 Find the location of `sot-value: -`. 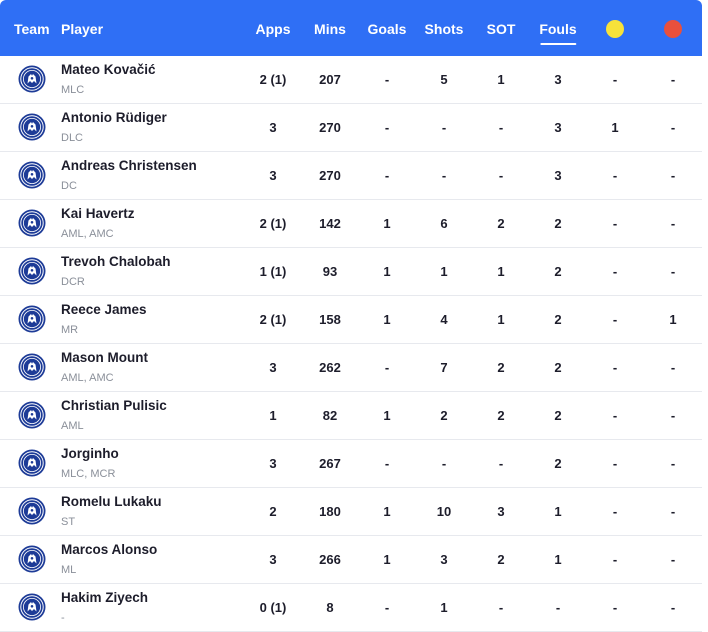

sot-value: - is located at coordinates (501, 607).